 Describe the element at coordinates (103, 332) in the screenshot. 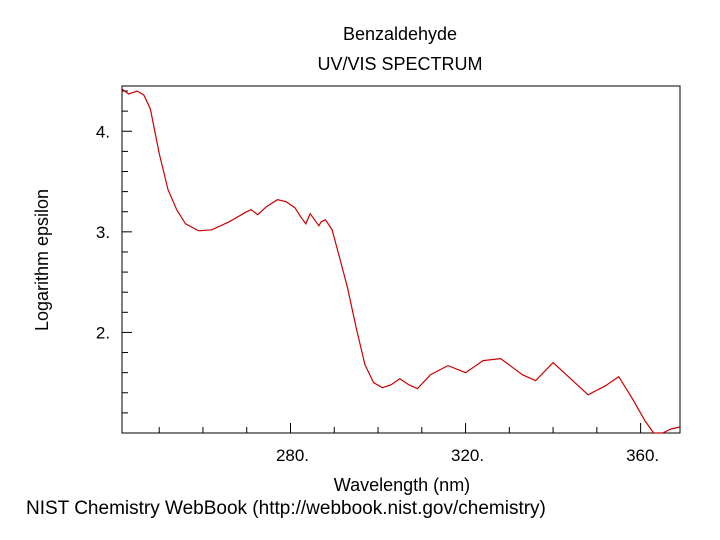

I see `y-tick-label: 2.` at that location.